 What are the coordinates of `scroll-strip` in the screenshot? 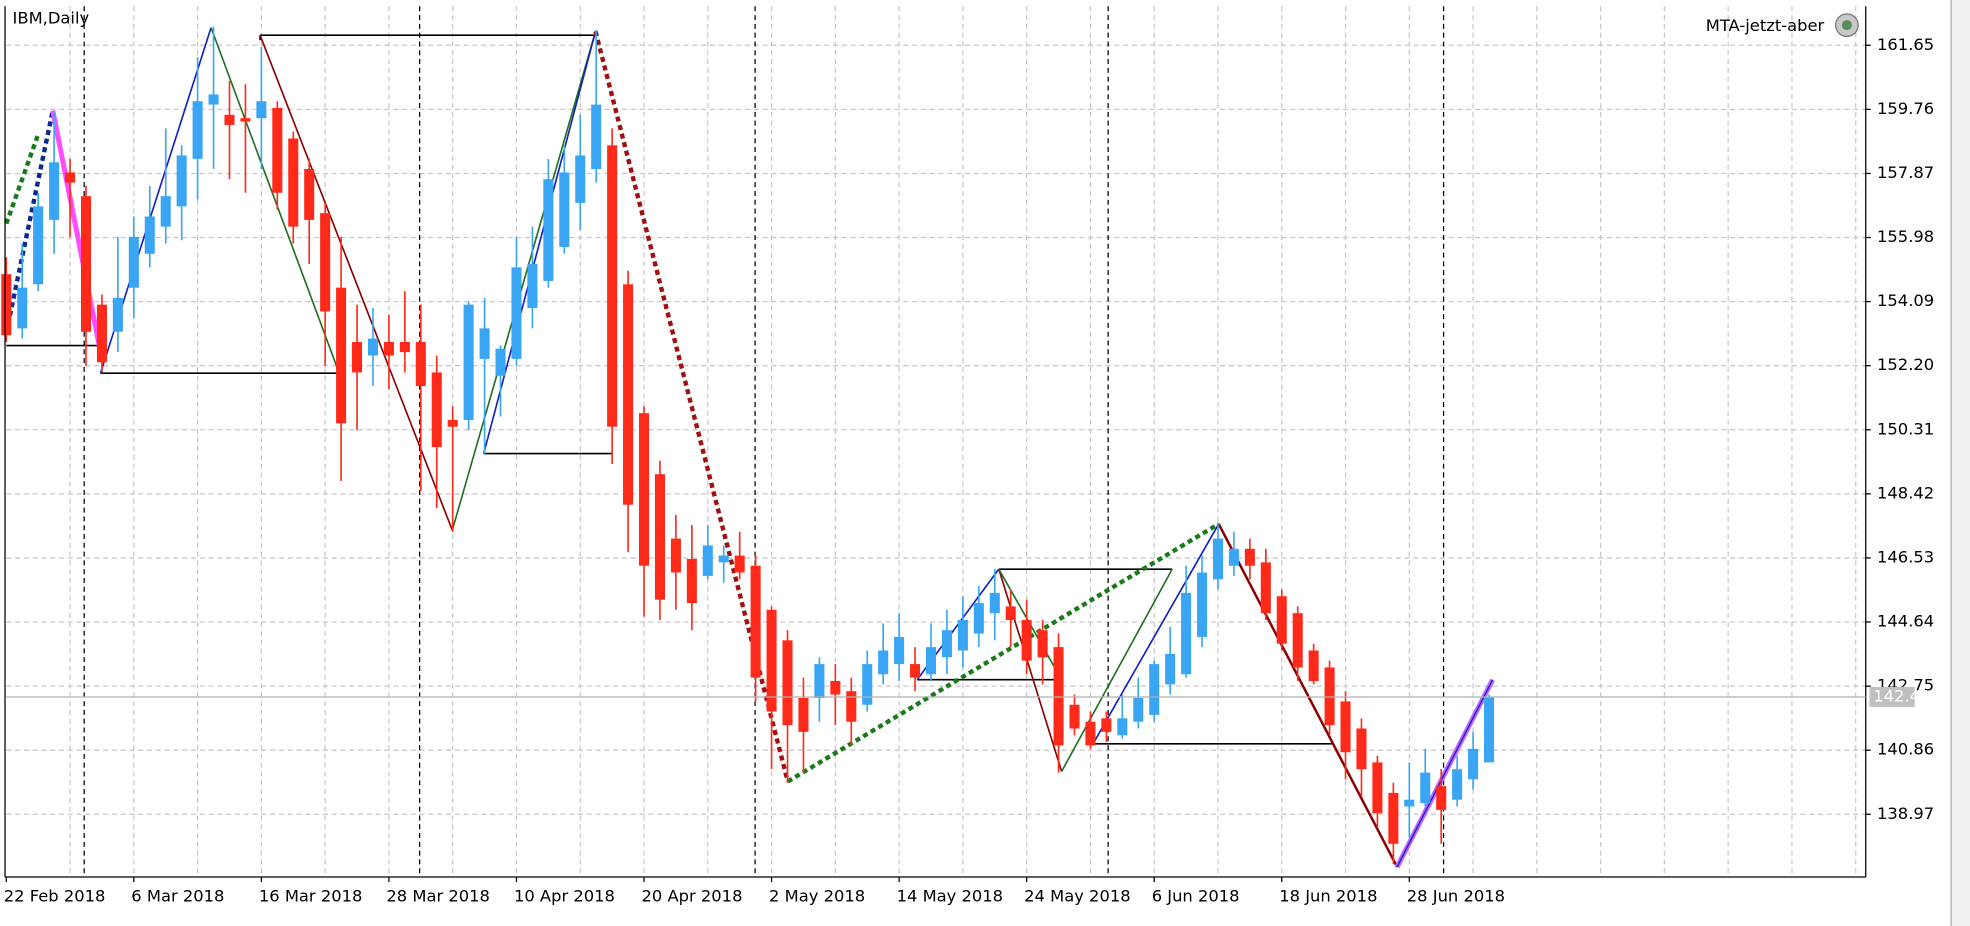 It's located at (1960, 463).